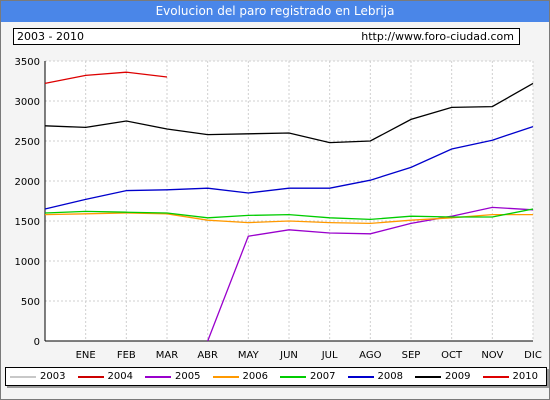  What do you see at coordinates (37, 342) in the screenshot?
I see `y-tick-label: 0` at bounding box center [37, 342].